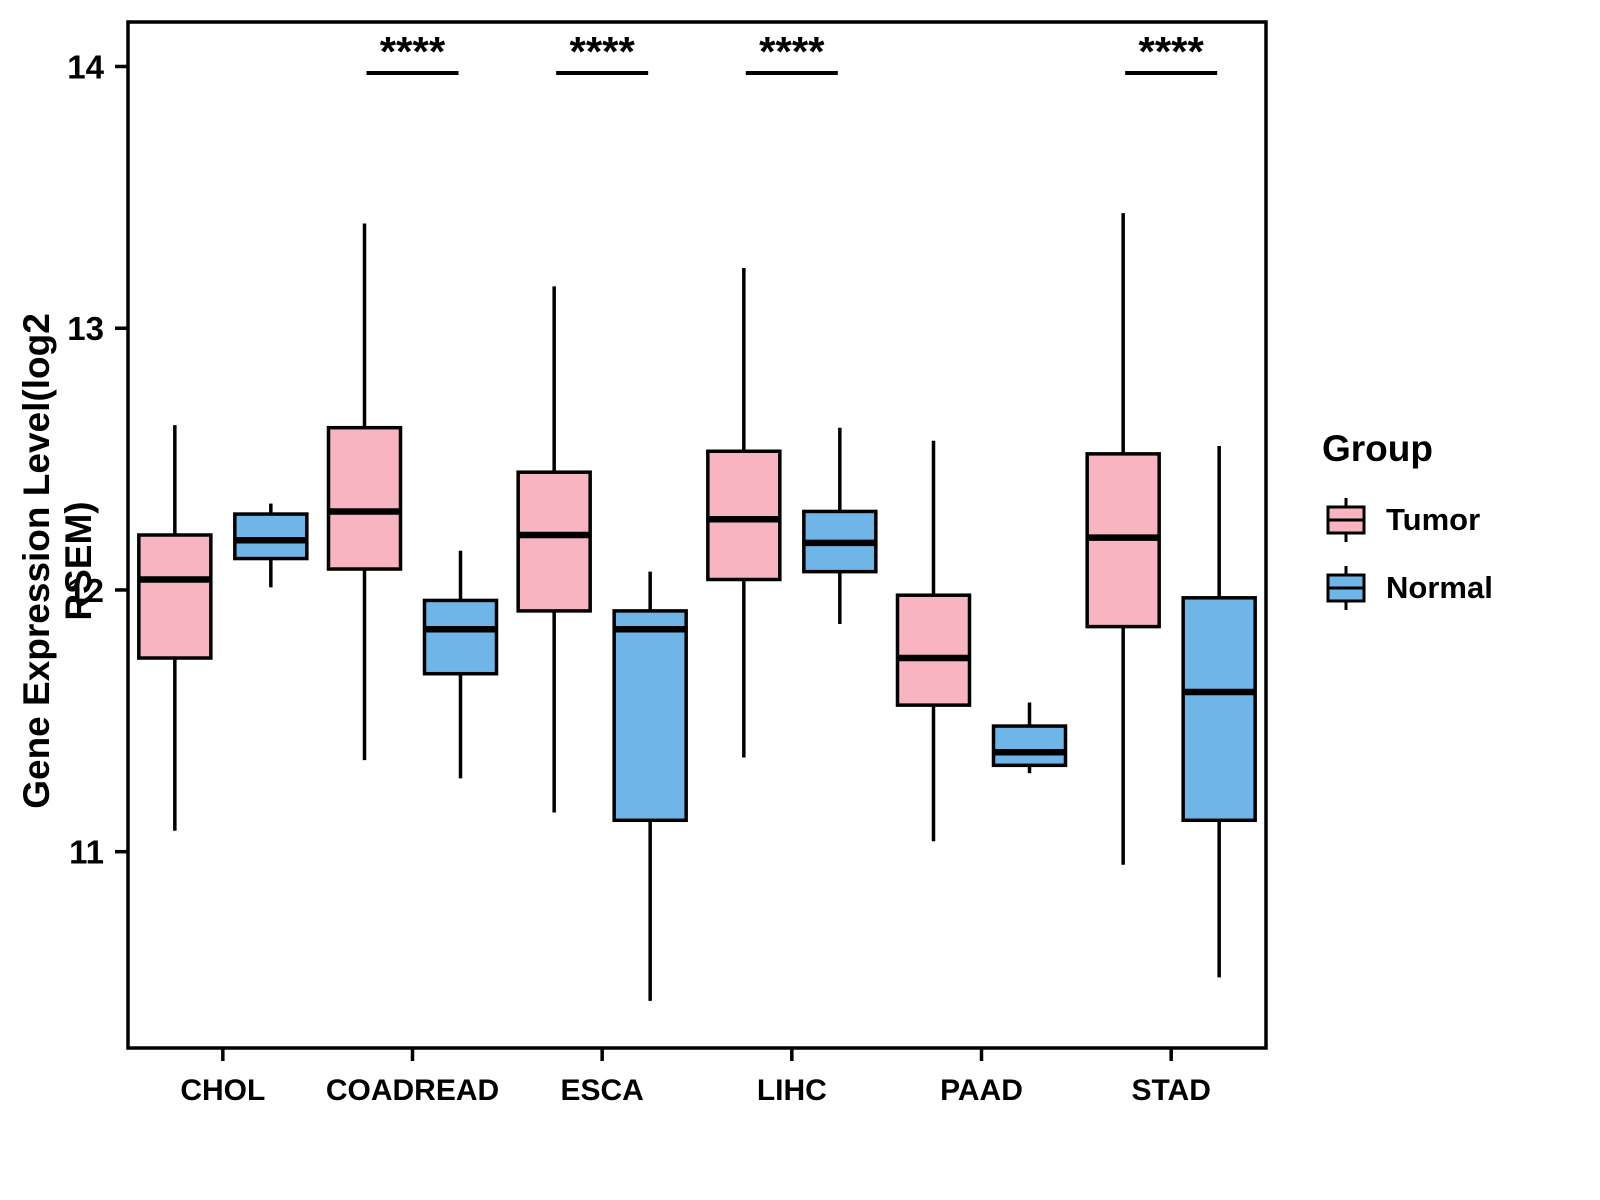 Image resolution: width=1600 pixels, height=1200 pixels. I want to click on legend-title: Group, so click(1377, 448).